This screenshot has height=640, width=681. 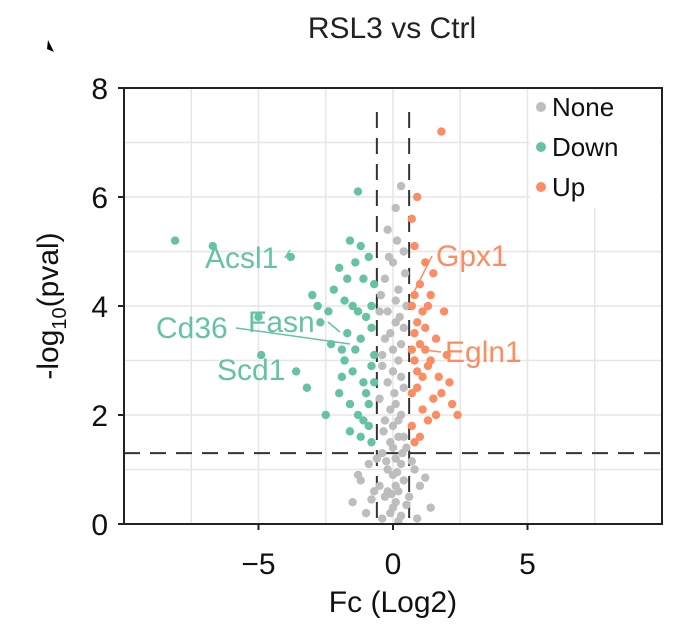 What do you see at coordinates (258, 564) in the screenshot?
I see `x-tick-label: −5` at bounding box center [258, 564].